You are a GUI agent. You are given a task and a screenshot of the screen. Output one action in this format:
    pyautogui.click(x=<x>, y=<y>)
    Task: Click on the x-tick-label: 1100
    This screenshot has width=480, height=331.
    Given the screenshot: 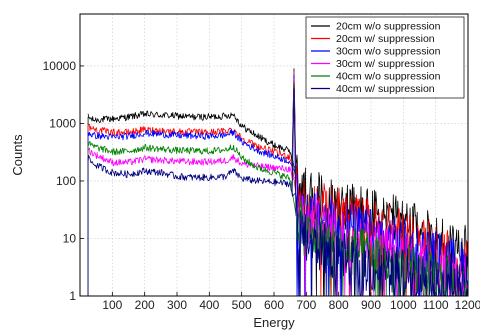 What is the action you would take?
    pyautogui.click(x=436, y=305)
    